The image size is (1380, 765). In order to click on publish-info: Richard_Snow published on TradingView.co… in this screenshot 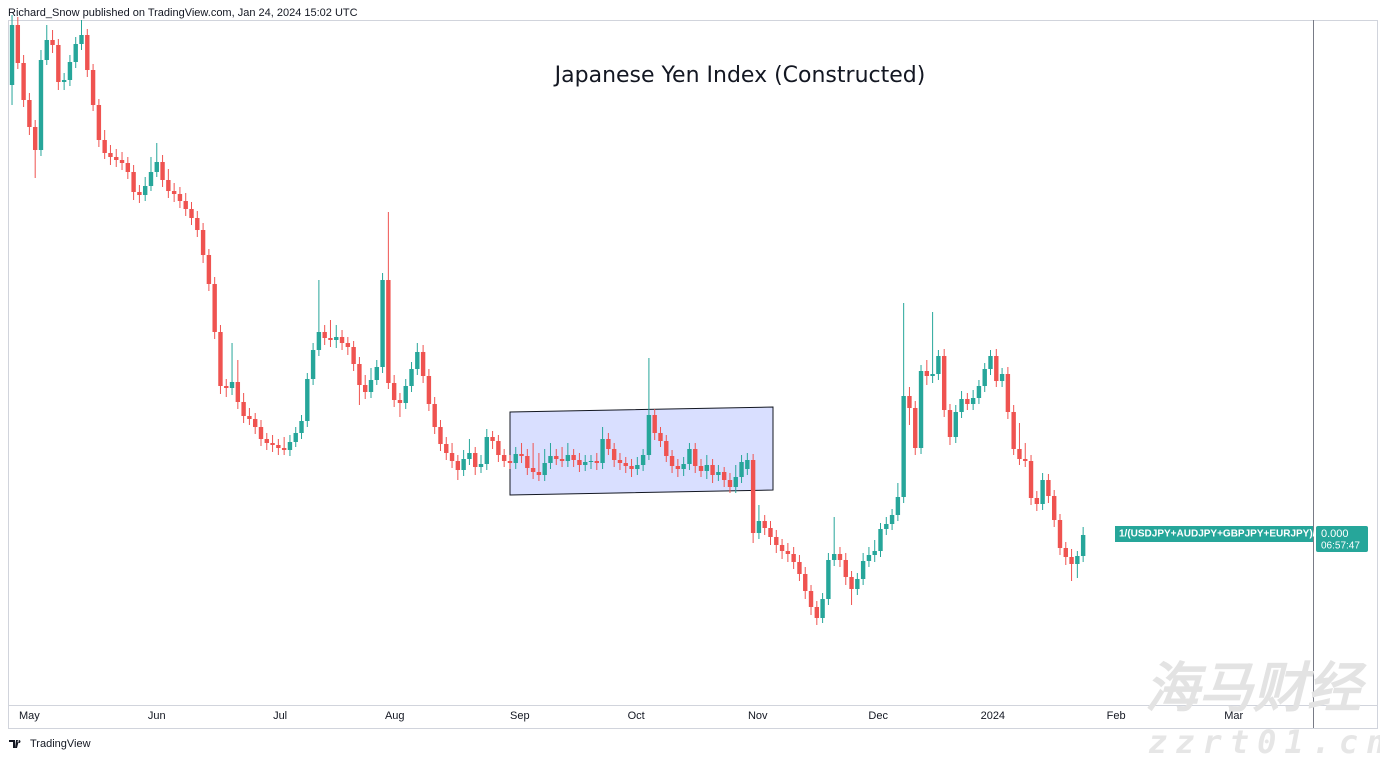, I will do `click(183, 13)`.